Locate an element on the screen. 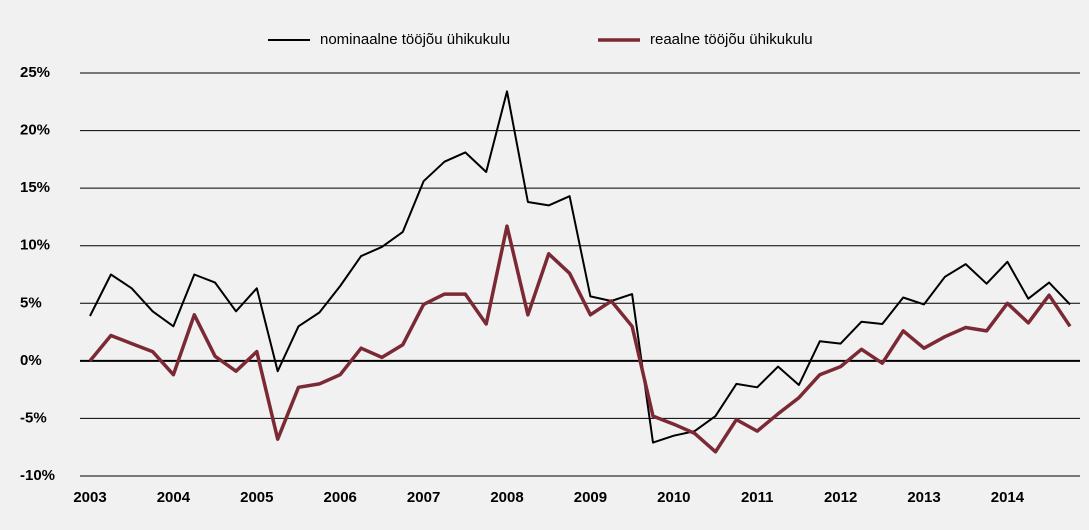  y-tick-label: 25% is located at coordinates (35, 72).